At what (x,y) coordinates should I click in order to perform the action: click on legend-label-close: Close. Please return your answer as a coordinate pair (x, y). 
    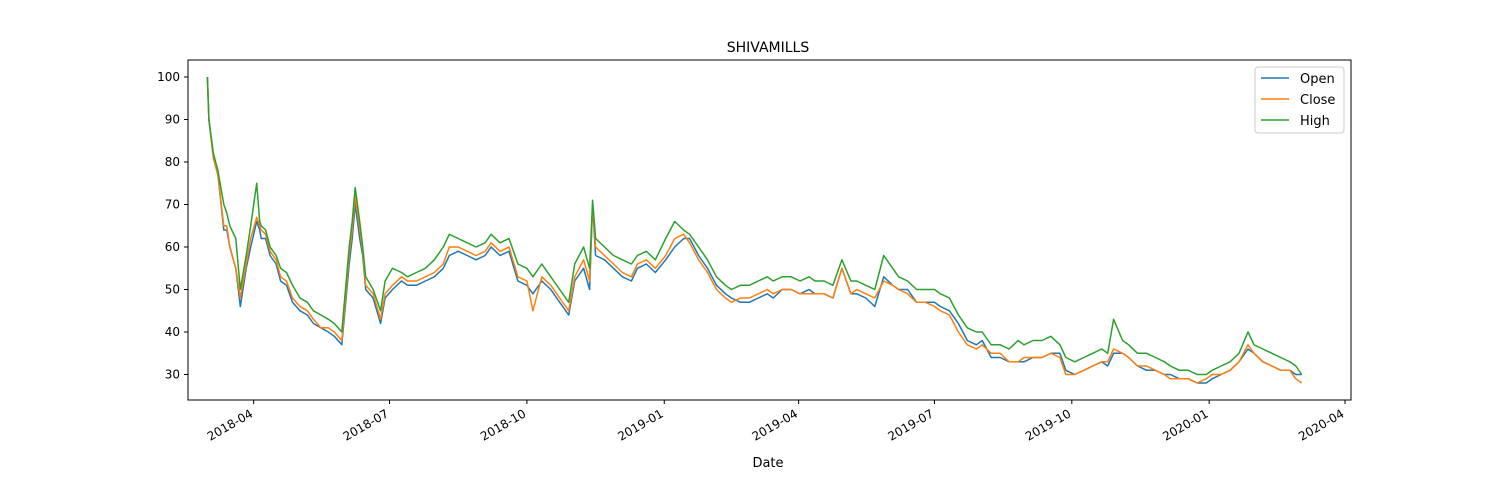
    Looking at the image, I should click on (1317, 100).